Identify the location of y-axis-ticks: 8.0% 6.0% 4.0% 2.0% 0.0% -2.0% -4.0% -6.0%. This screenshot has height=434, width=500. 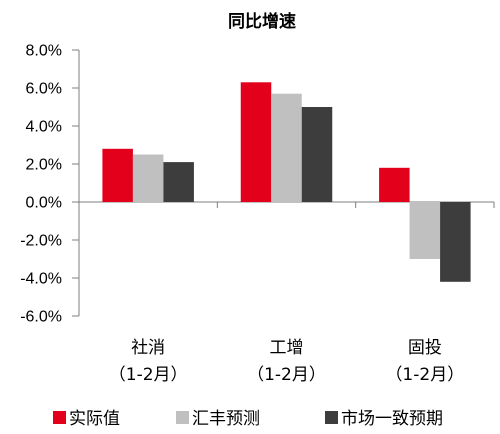
(49, 184).